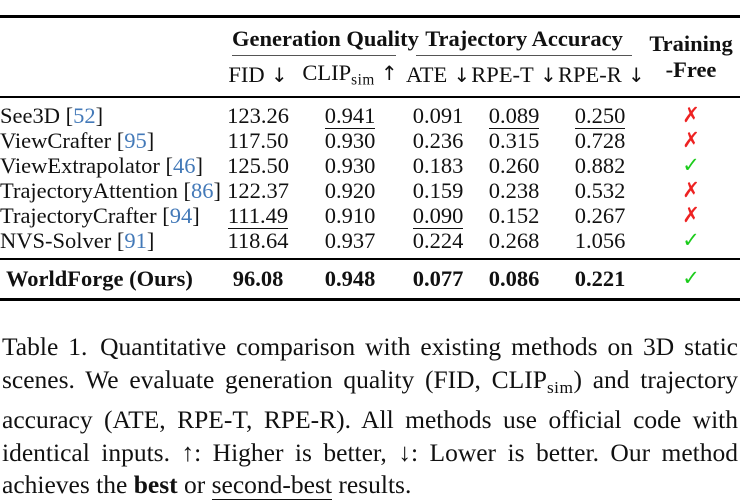 Image resolution: width=740 pixels, height=502 pixels. I want to click on caption-segment: sim, so click(560, 387).